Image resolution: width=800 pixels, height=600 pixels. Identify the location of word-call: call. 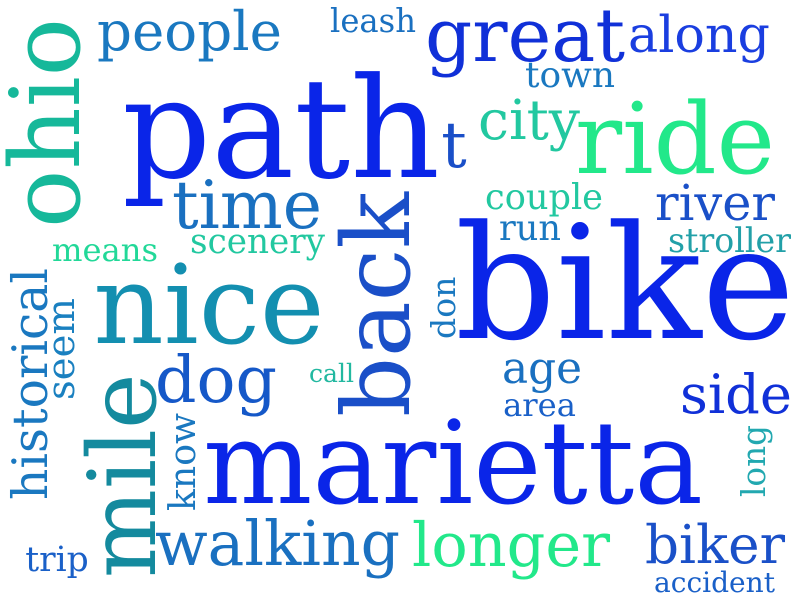
(331, 374).